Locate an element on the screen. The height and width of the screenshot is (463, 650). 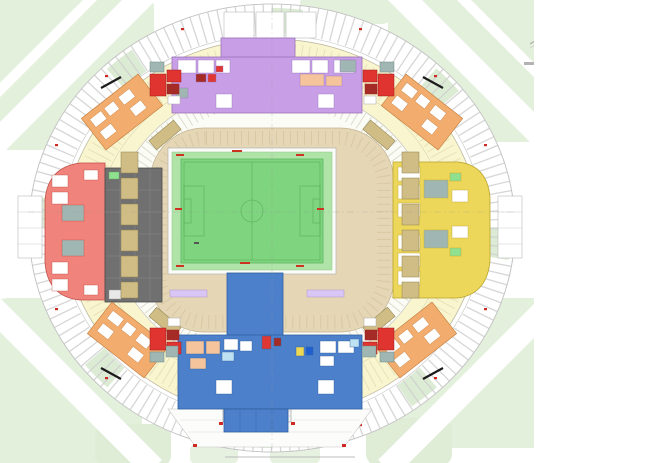
football-pitch is located at coordinates (252, 211).